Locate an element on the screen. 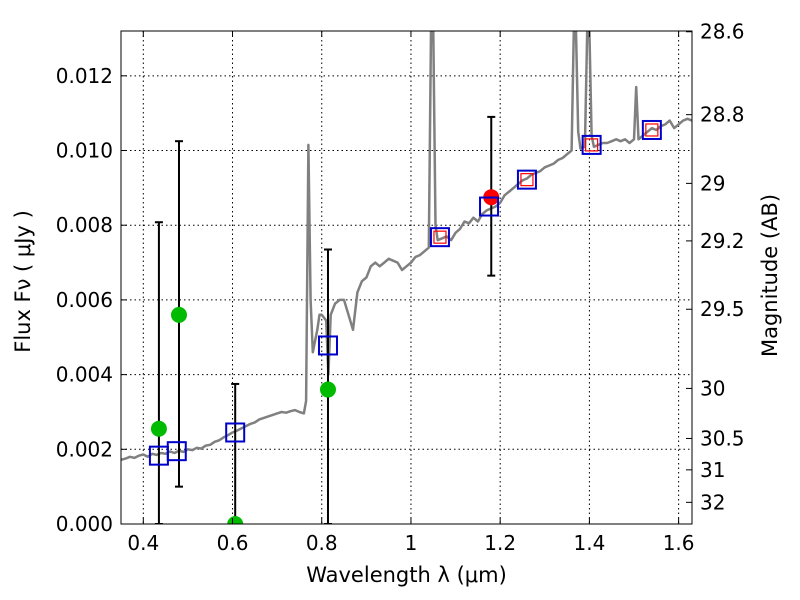  x-tick-label: 0.8 is located at coordinates (322, 543).